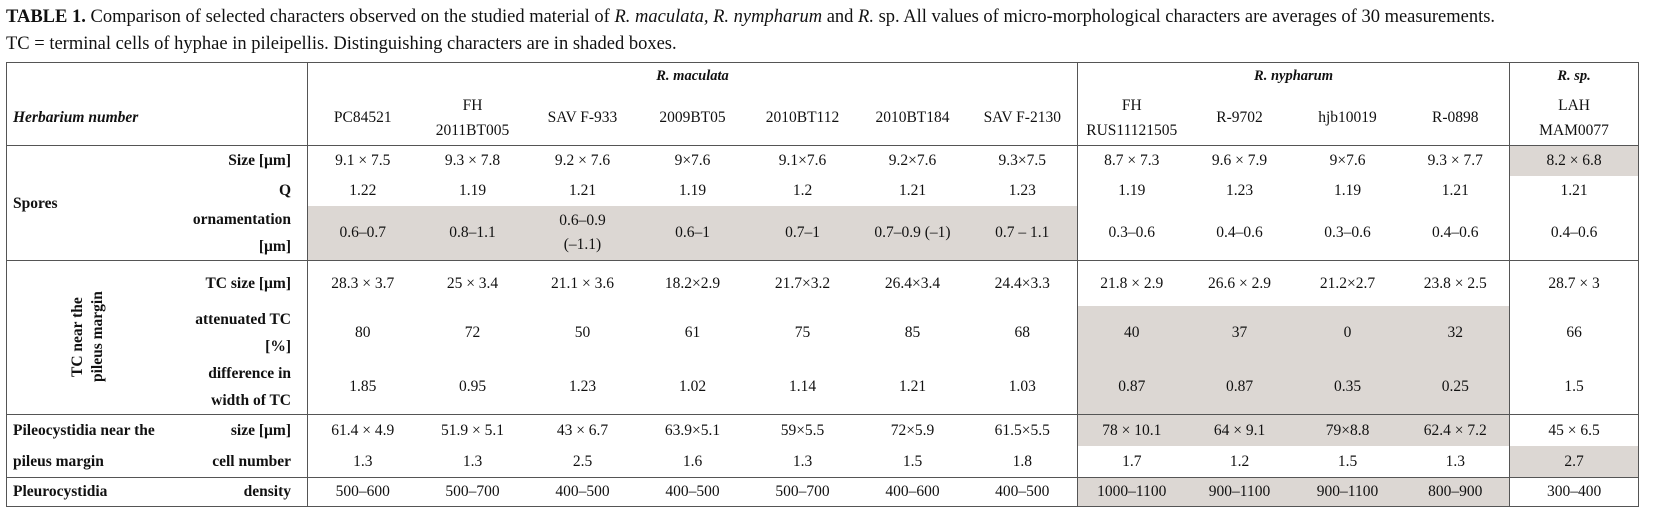 The width and height of the screenshot is (1659, 507). I want to click on row-label: Size [µm], so click(237, 160).